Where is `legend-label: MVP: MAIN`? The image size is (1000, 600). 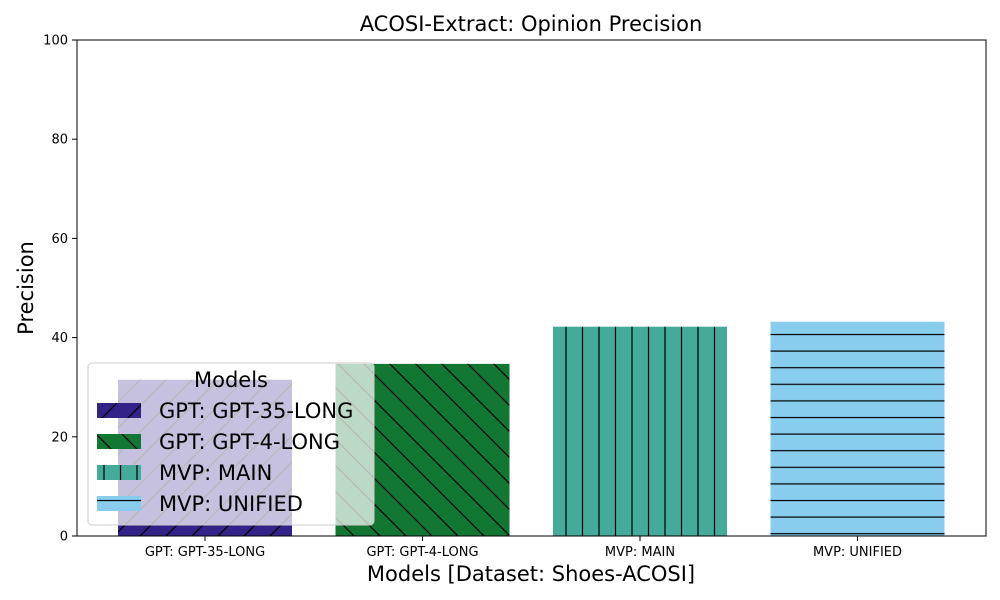
legend-label: MVP: MAIN is located at coordinates (215, 473).